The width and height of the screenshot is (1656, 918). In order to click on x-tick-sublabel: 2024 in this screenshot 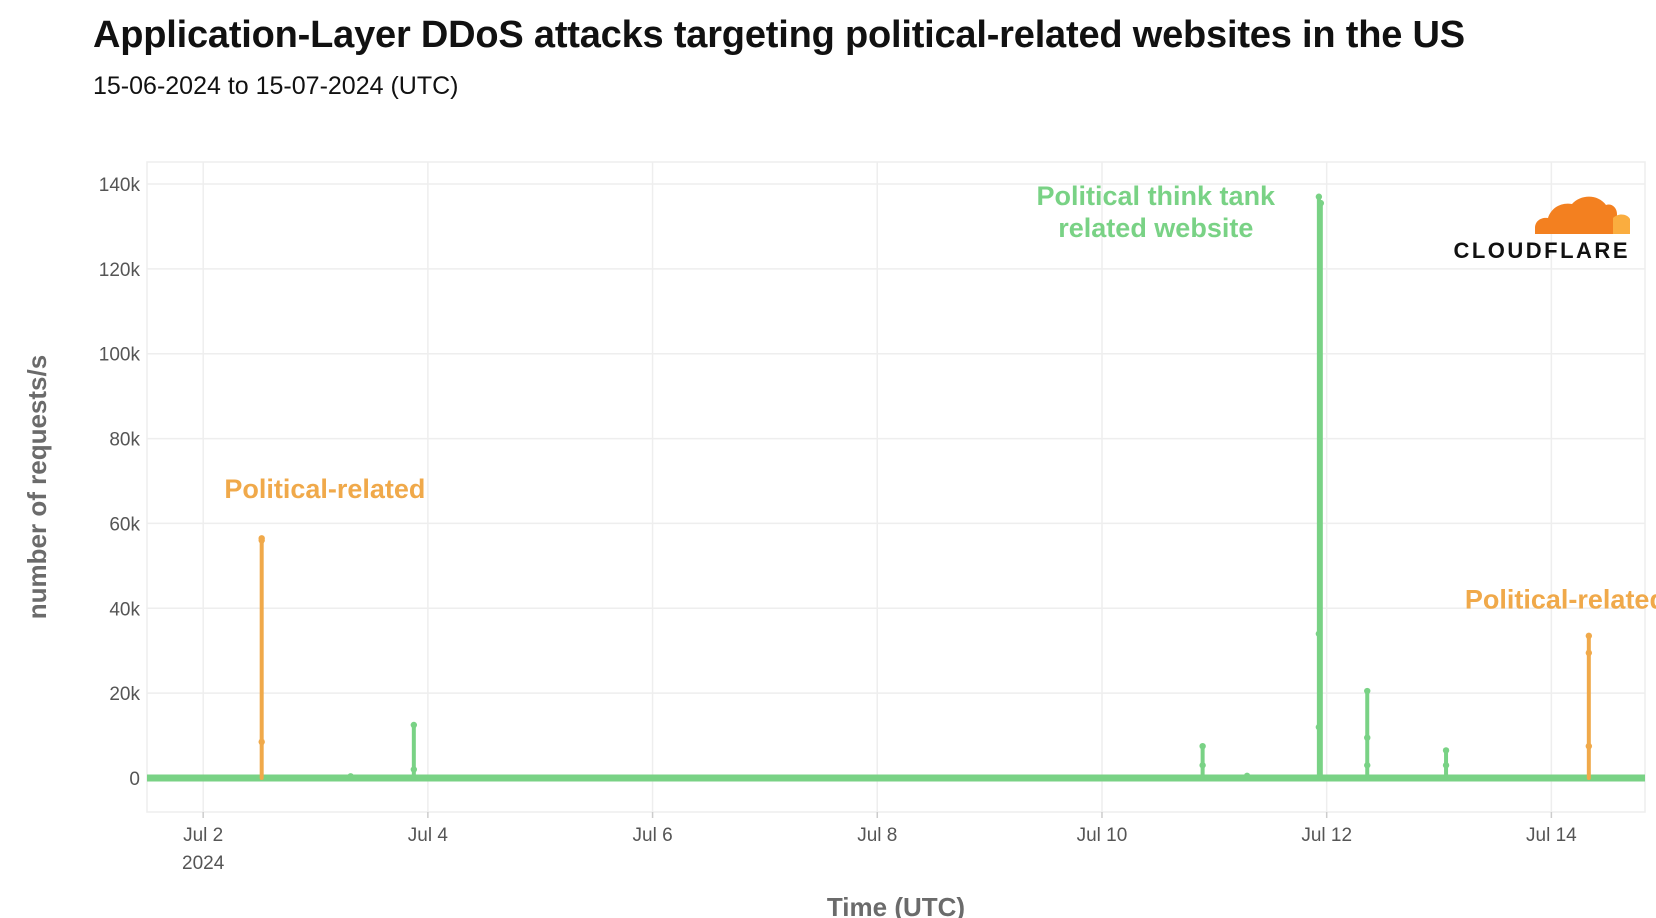, I will do `click(203, 863)`.